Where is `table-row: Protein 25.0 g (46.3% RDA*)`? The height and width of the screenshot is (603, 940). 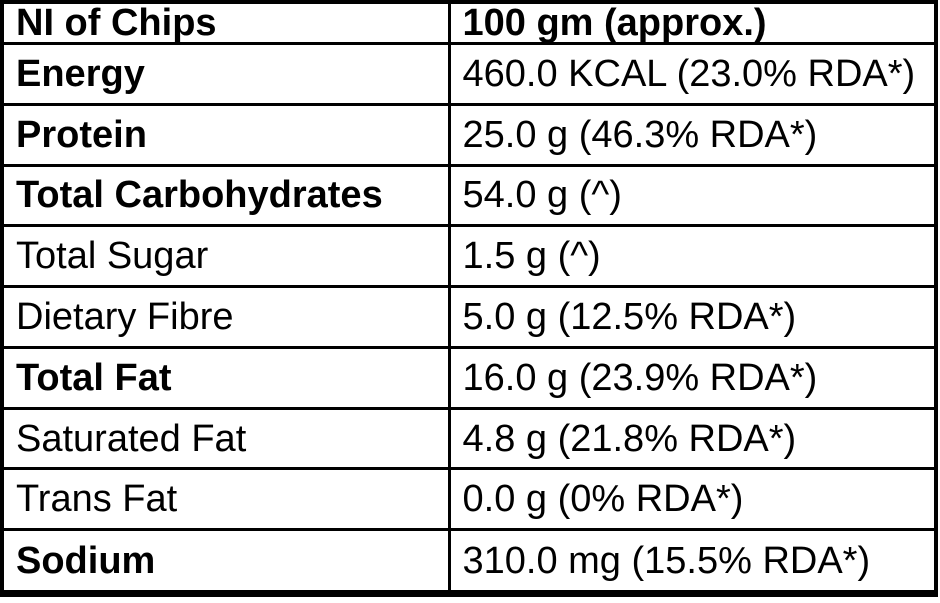 table-row: Protein 25.0 g (46.3% RDA*) is located at coordinates (469, 134).